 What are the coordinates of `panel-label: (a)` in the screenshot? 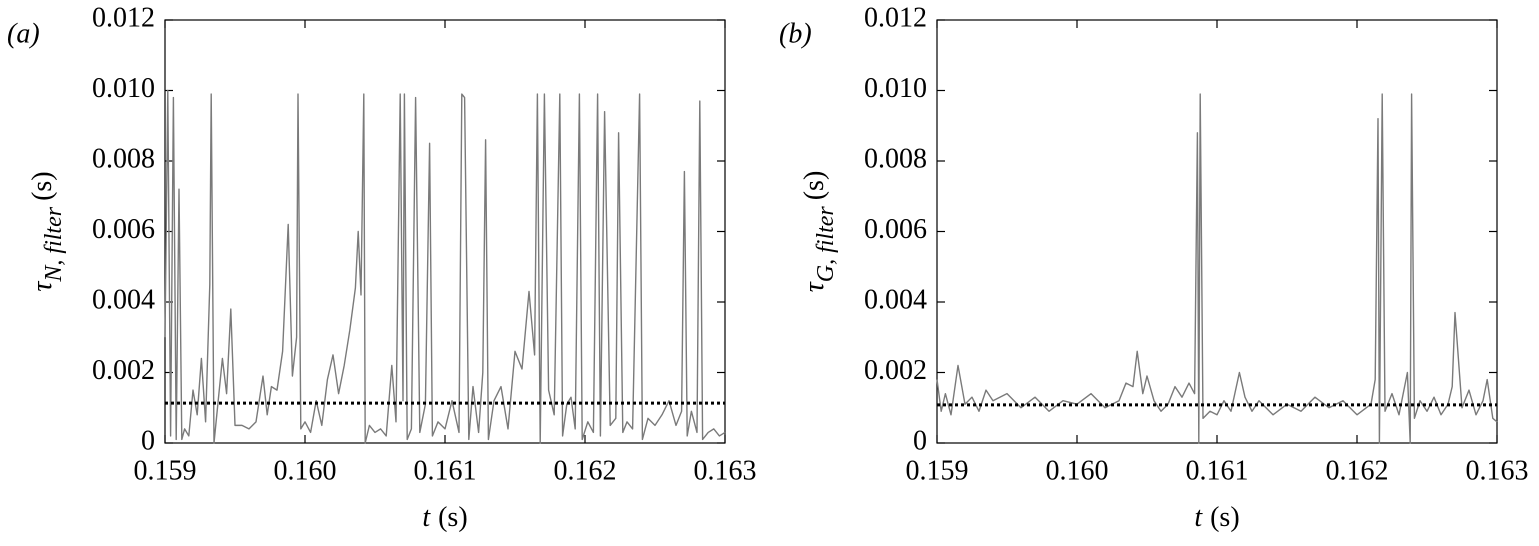 It's located at (23, 33).